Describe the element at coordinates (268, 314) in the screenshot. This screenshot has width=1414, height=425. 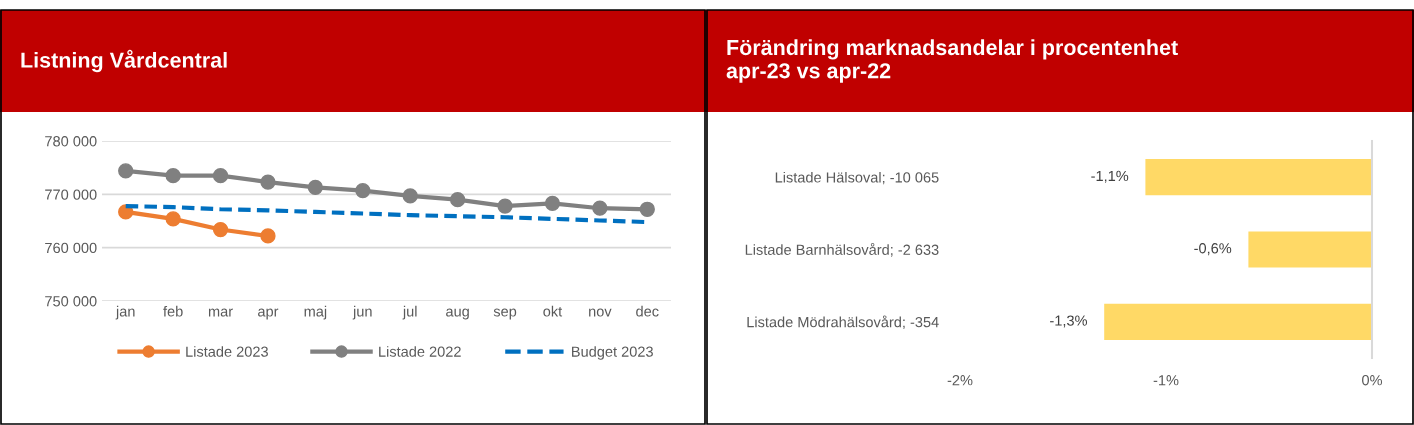
I see `x-tick-label: apr` at that location.